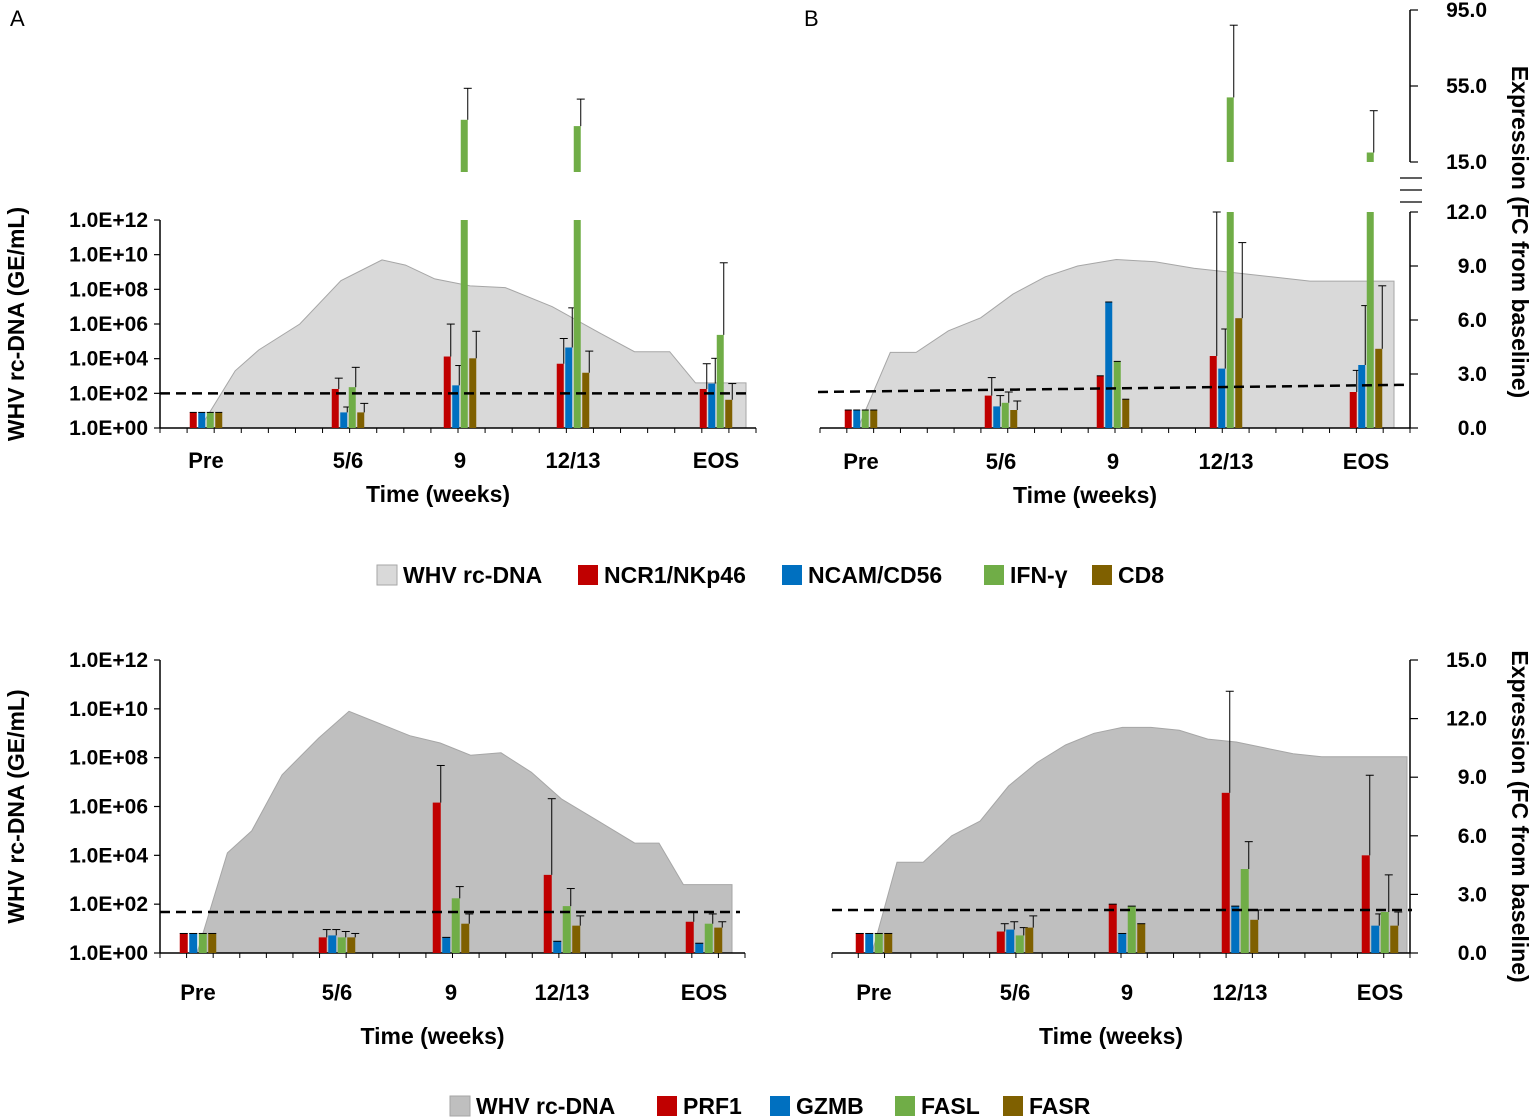 Image resolution: width=1536 pixels, height=1119 pixels. Describe the element at coordinates (108, 855) in the screenshot. I see `y-tick-label: 1.0E+04` at that location.